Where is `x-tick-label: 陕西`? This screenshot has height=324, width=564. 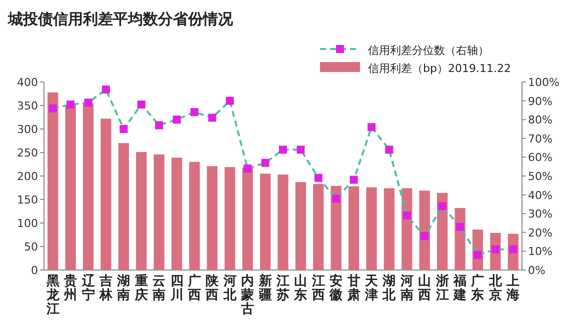
x-tick-label: 陕西 is located at coordinates (212, 288).